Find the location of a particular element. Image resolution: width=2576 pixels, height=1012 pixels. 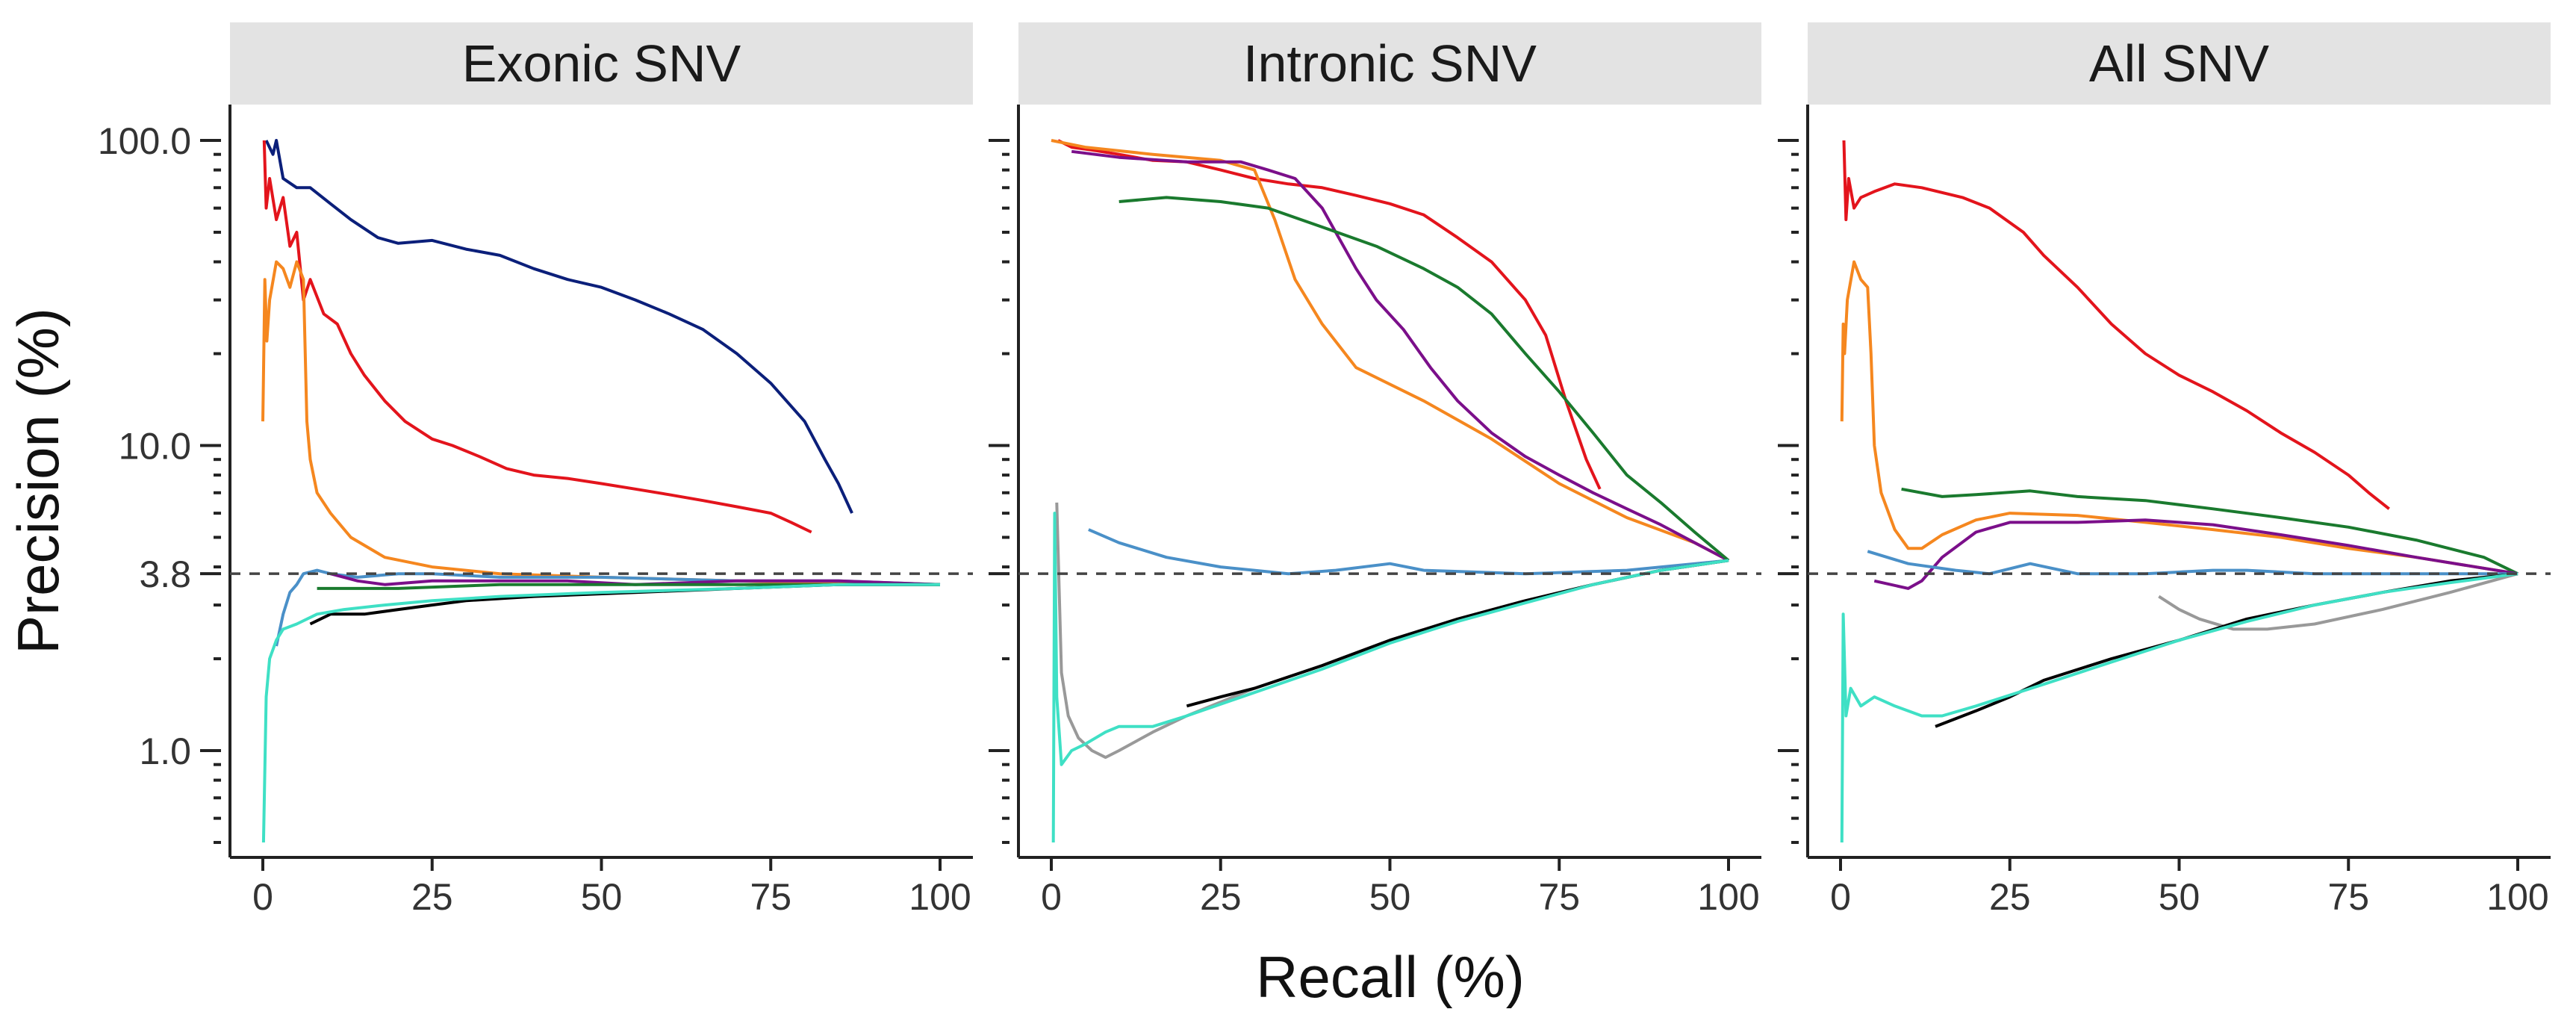

panel-1-series-2-line is located at coordinates (537, 337).